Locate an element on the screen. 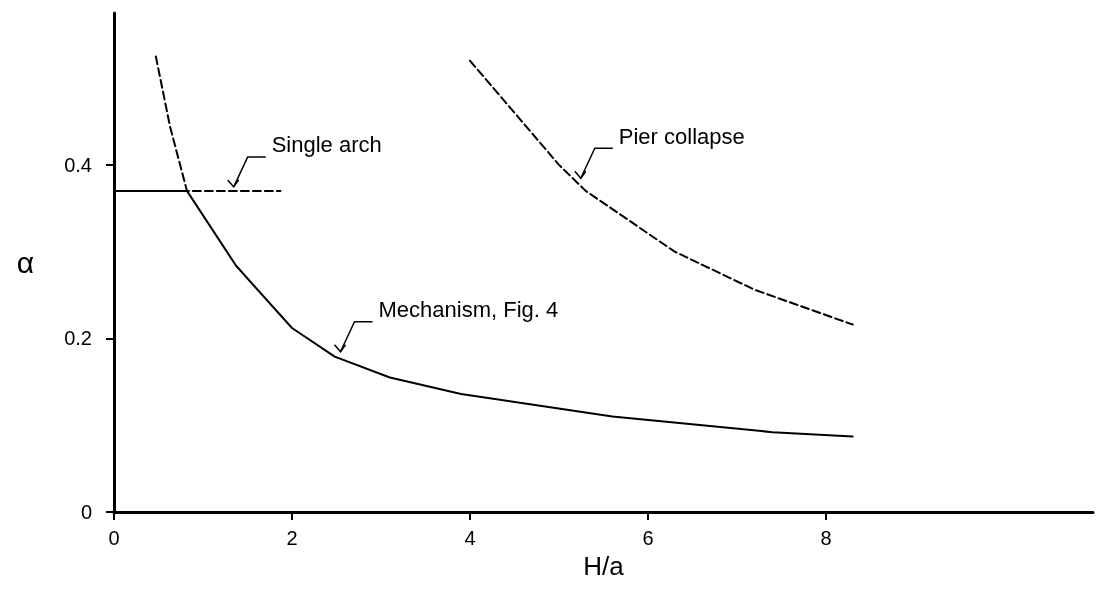  x-tick-label: 0 is located at coordinates (114, 538).